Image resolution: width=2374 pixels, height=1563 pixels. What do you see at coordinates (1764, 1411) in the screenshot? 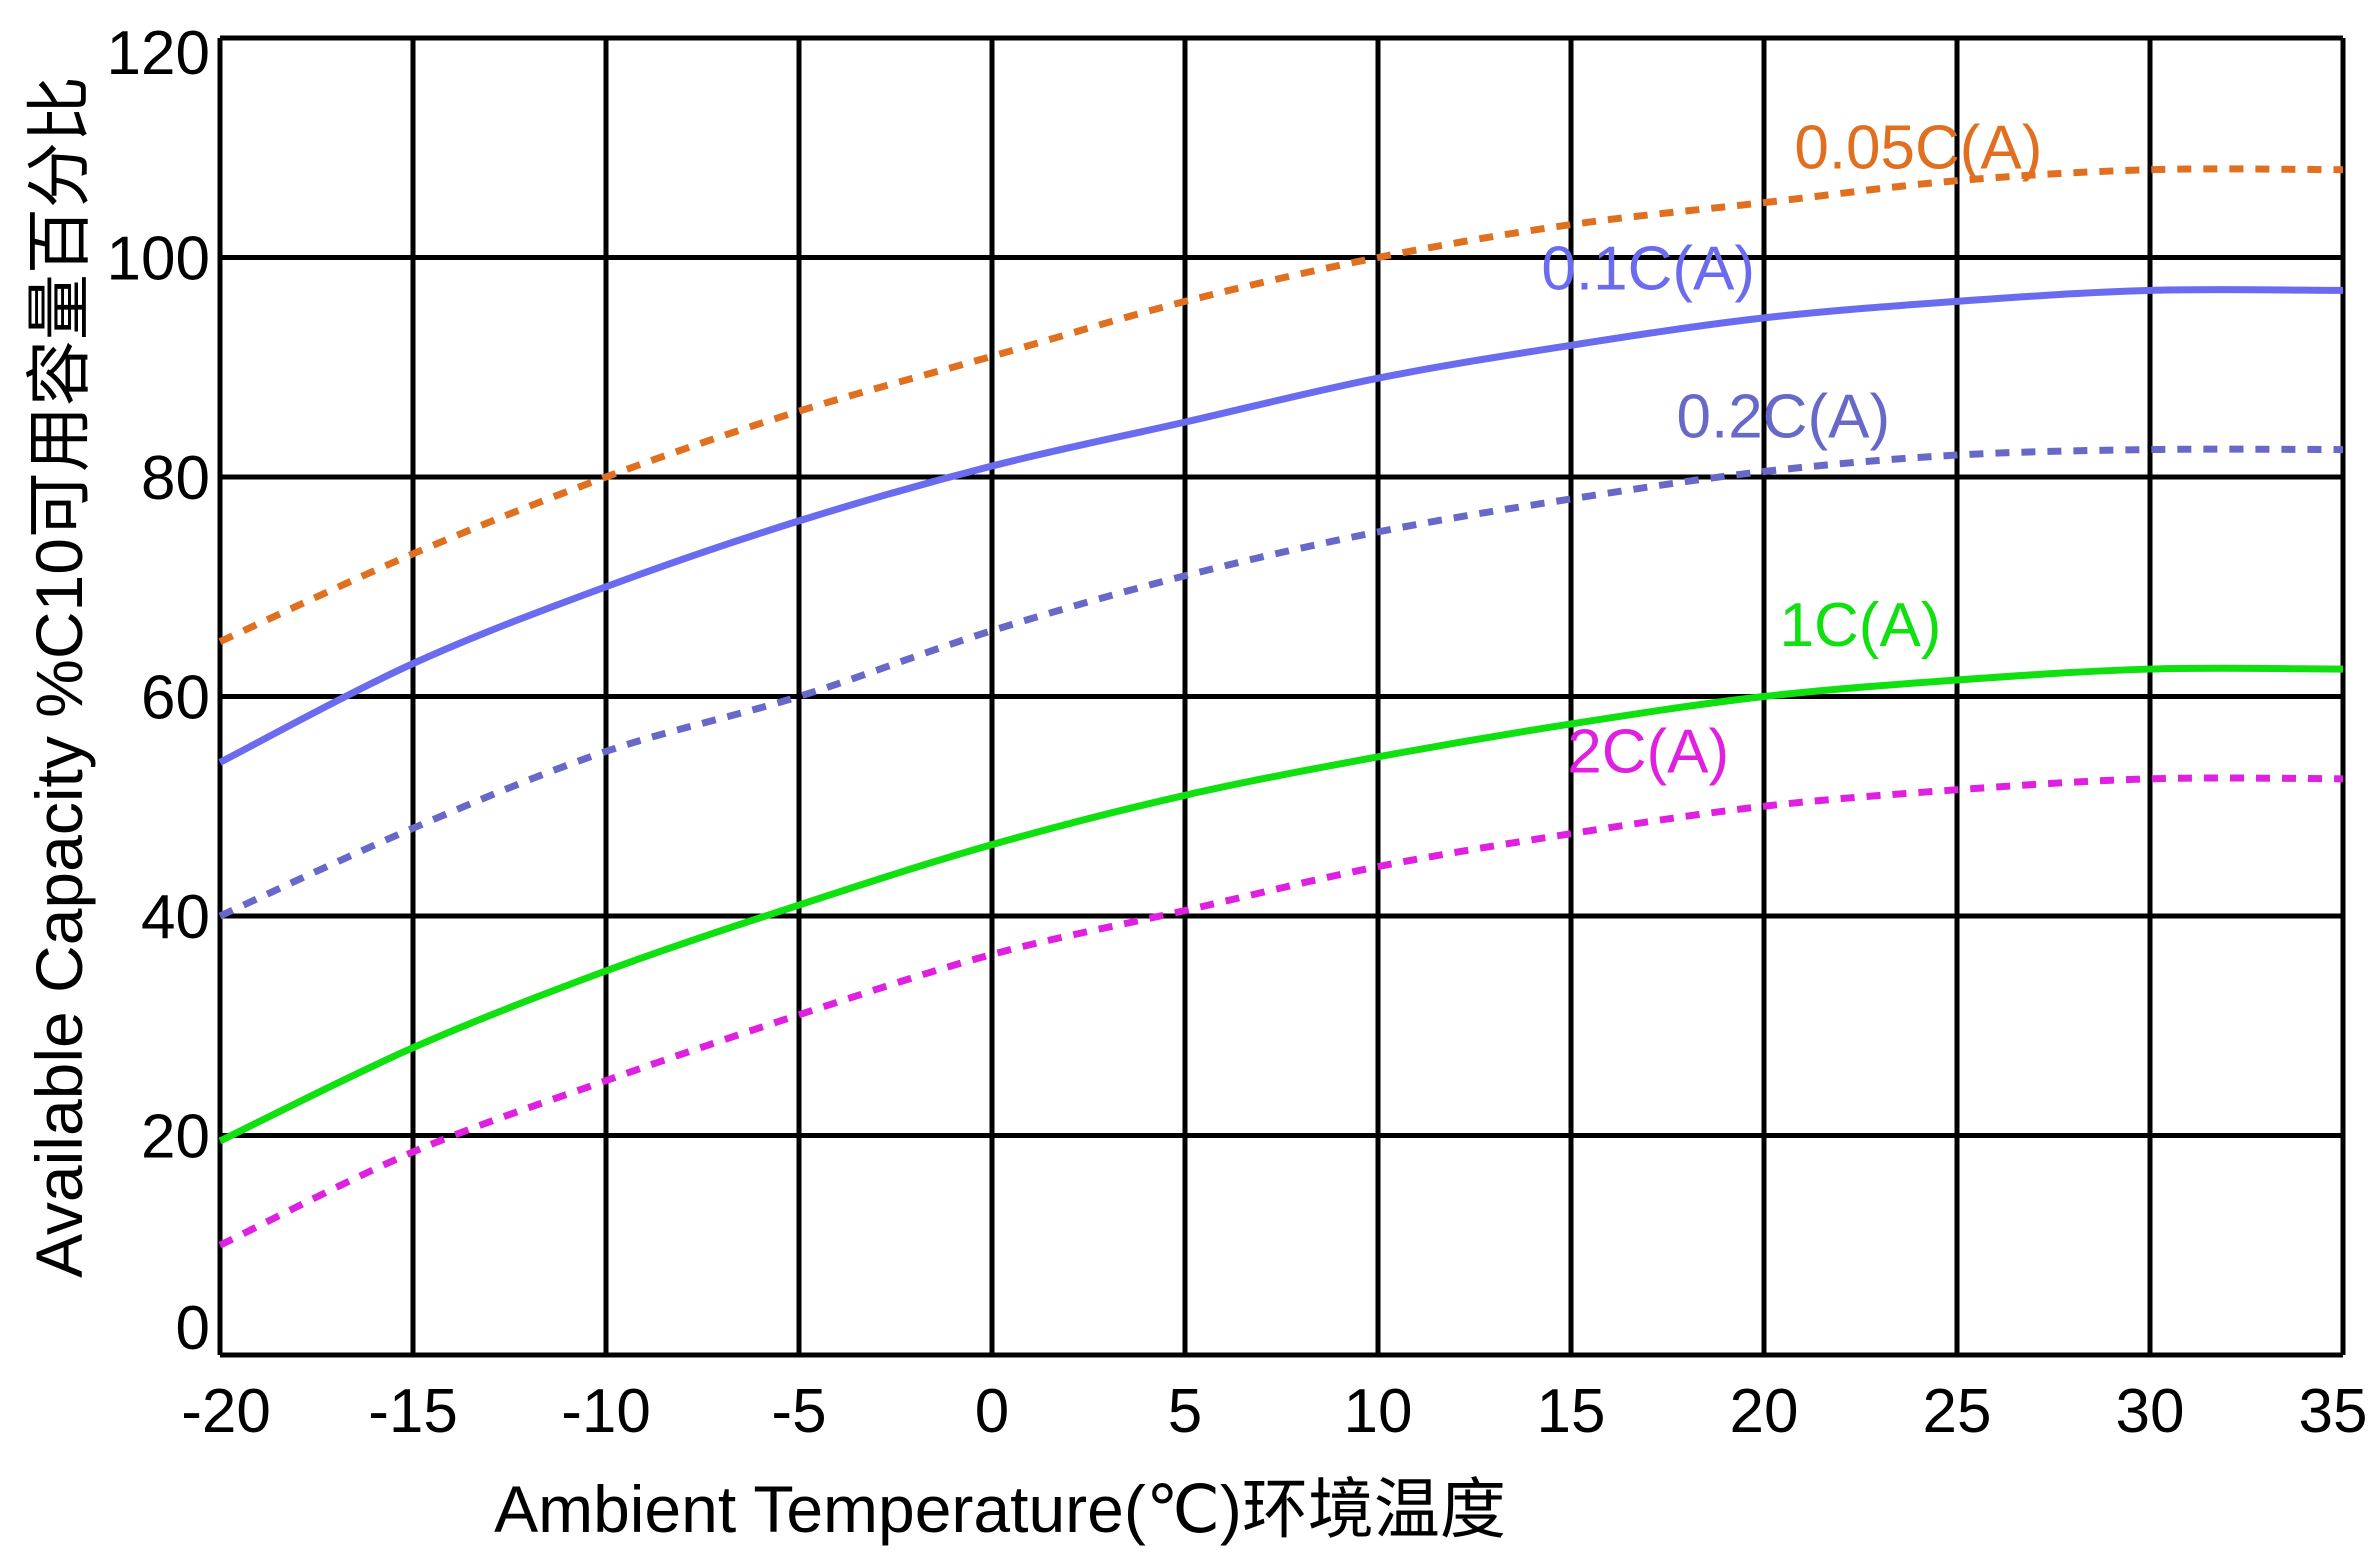
I see `x-tick-label: 20` at bounding box center [1764, 1411].